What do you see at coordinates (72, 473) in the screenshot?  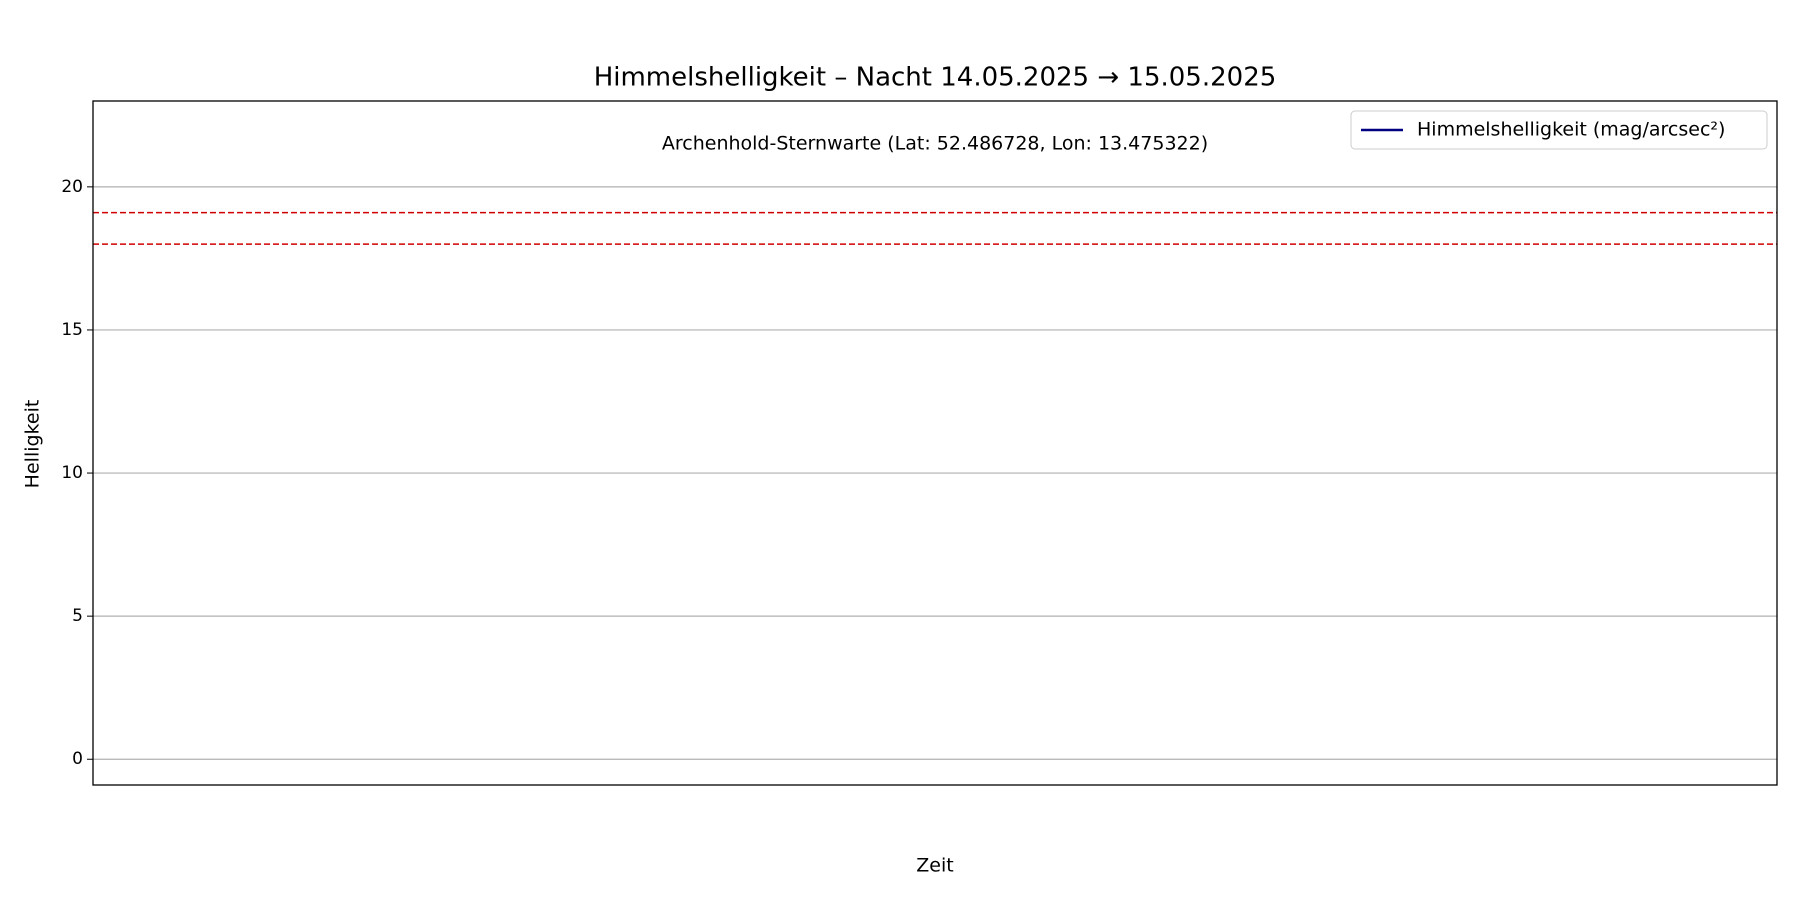 I see `y-tick-label: 10` at bounding box center [72, 473].